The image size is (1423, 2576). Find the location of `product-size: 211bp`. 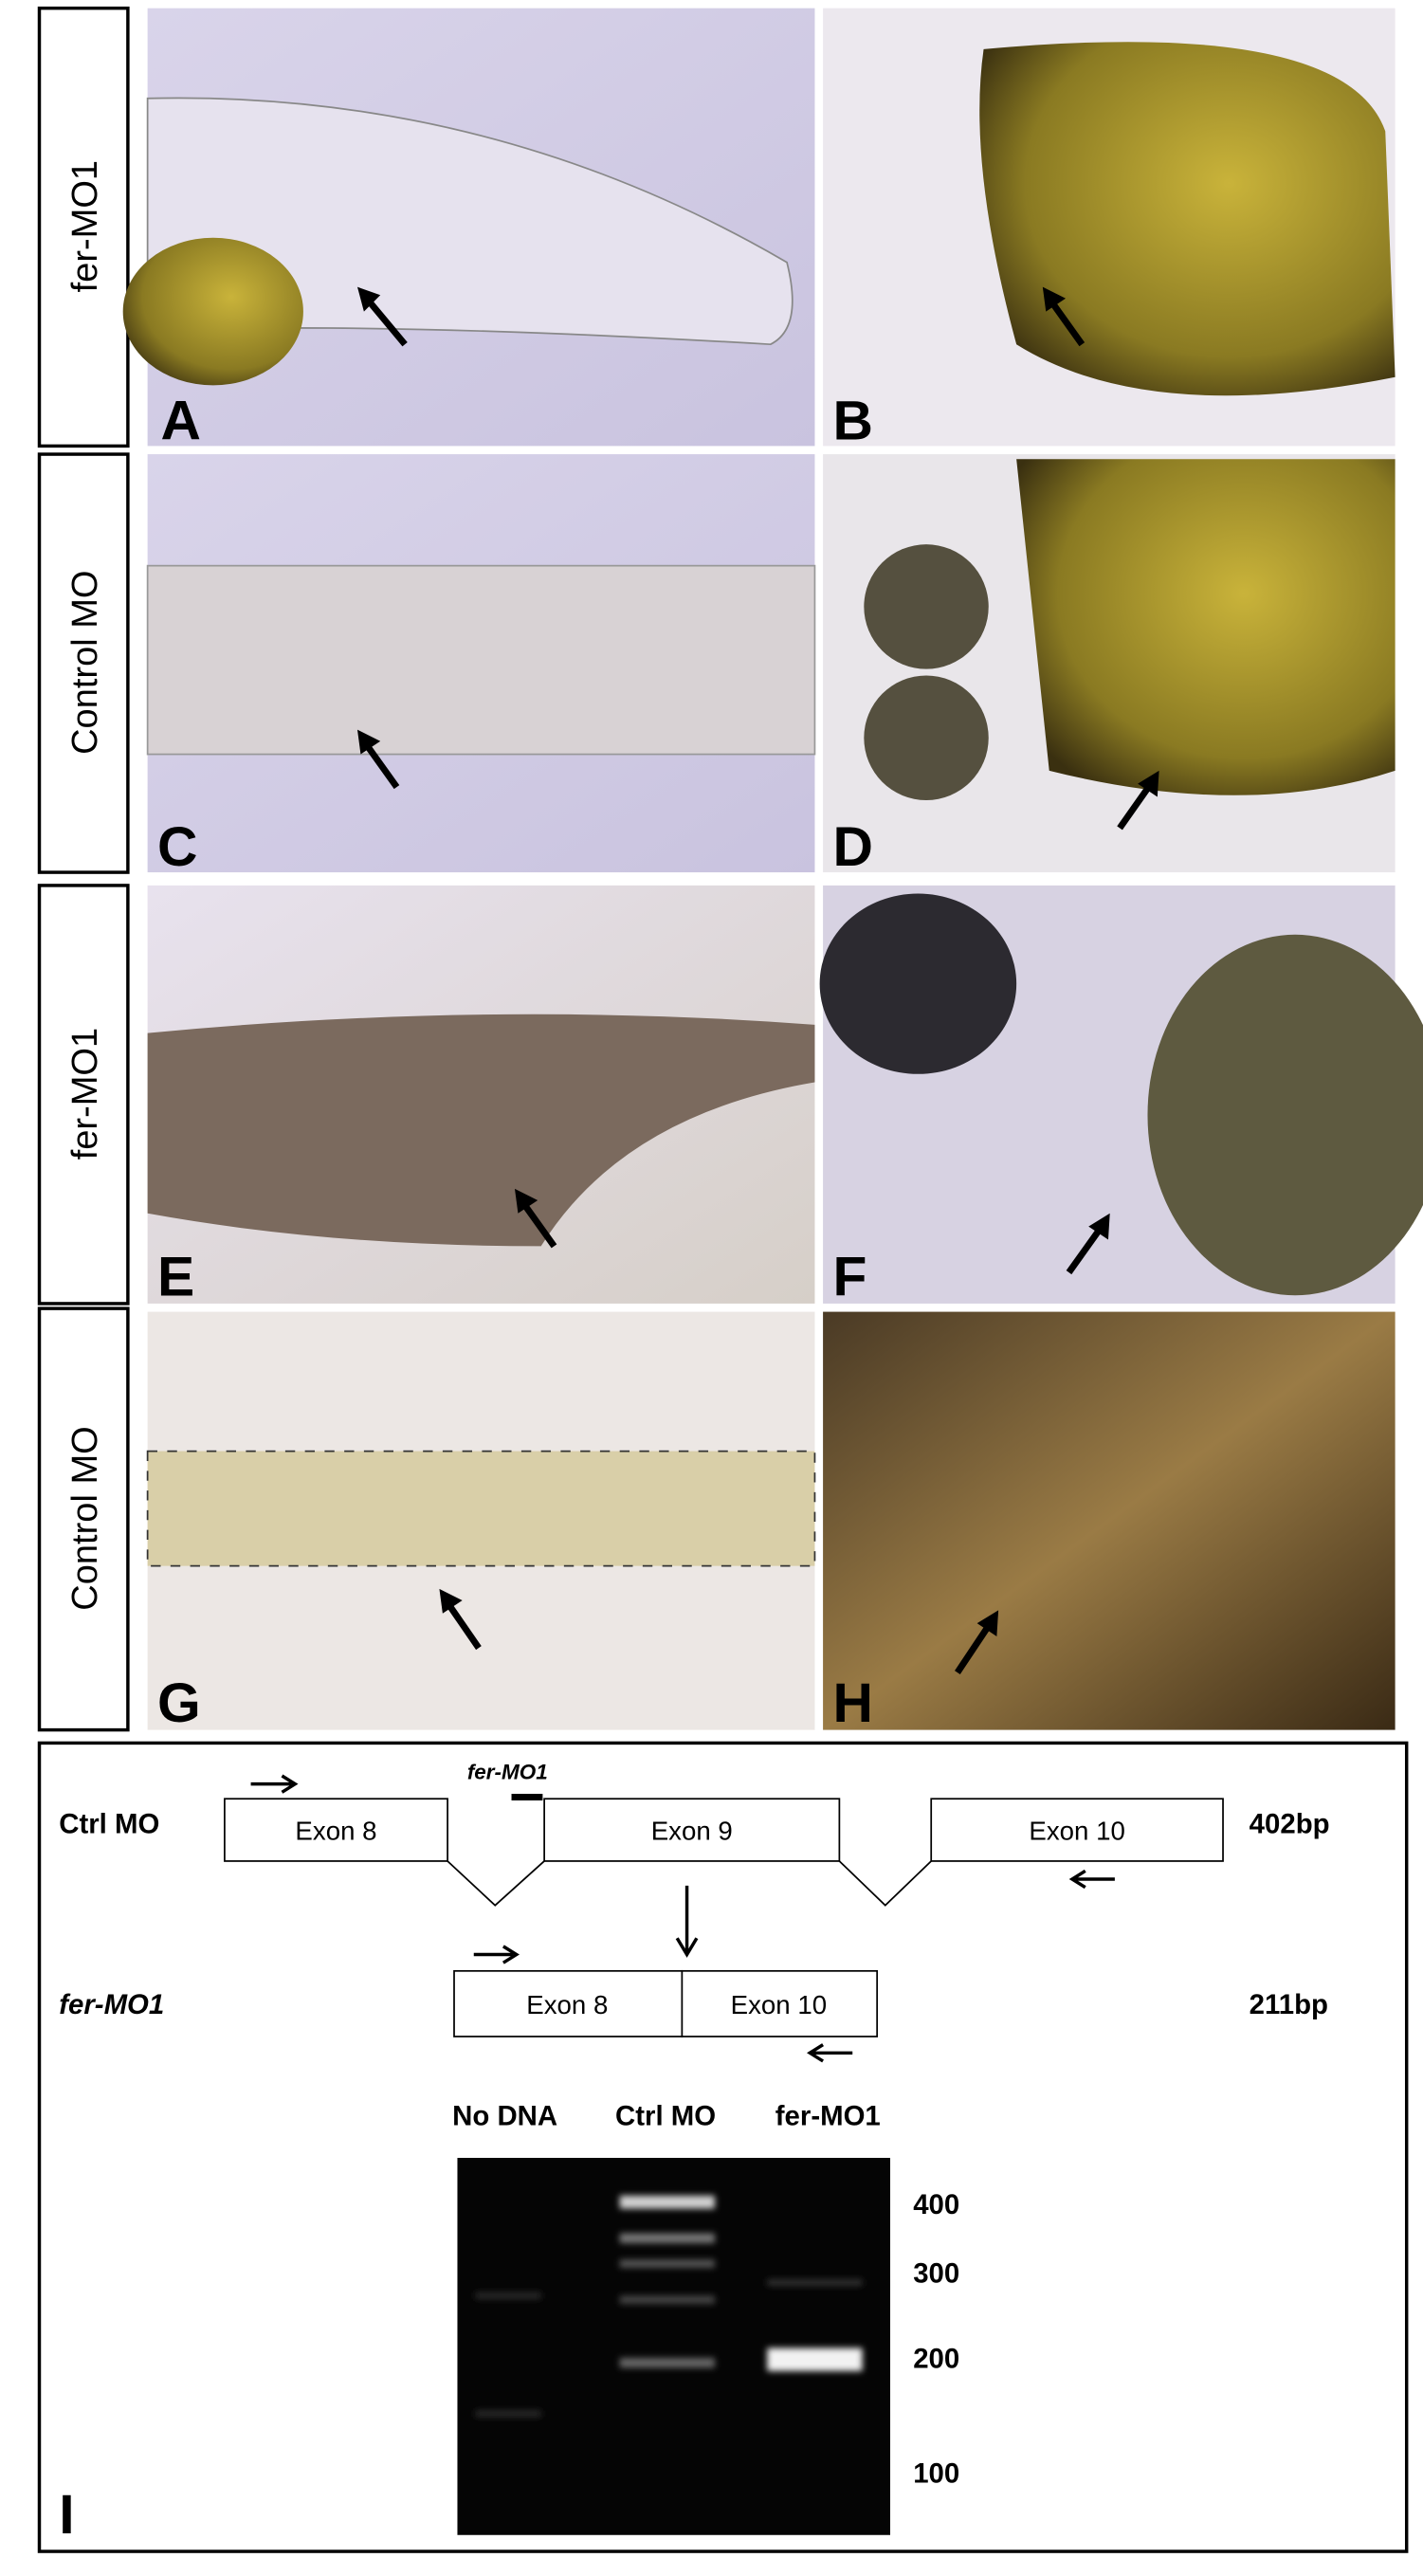

product-size: 211bp is located at coordinates (1289, 2004).